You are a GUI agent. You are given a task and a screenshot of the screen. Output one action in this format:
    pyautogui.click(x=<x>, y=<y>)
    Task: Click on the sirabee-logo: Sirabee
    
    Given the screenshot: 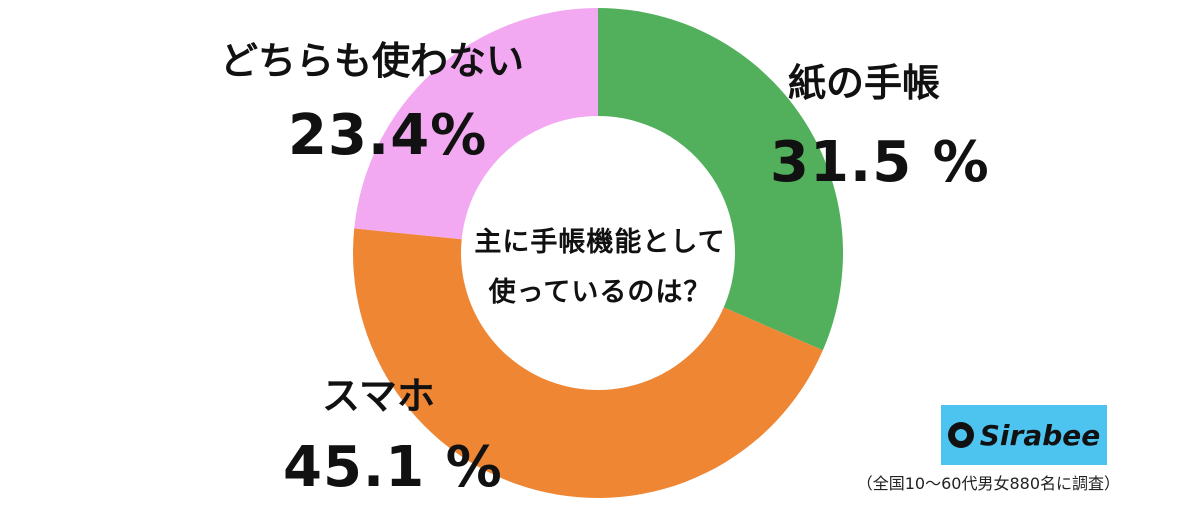 What is the action you would take?
    pyautogui.click(x=1024, y=435)
    